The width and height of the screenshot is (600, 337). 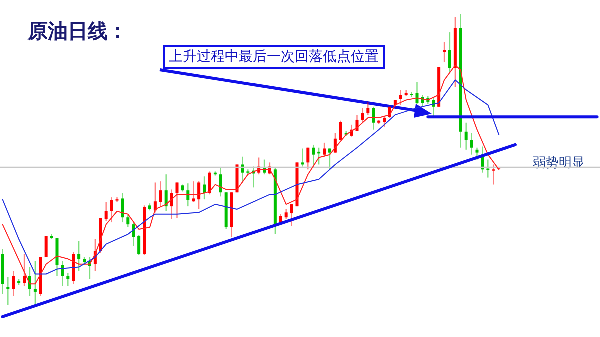 I want to click on annotation: 上升过程中最后一次回落低点位置, so click(x=274, y=57).